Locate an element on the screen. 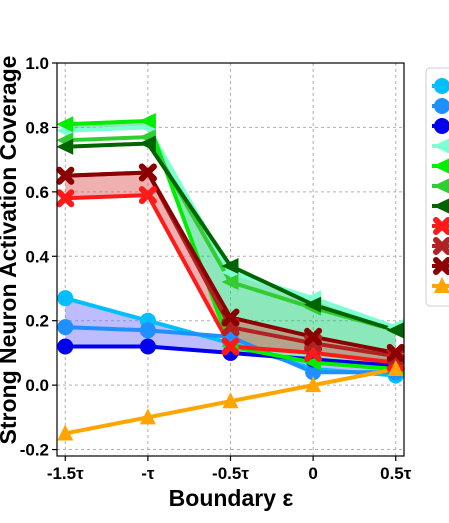  legend is located at coordinates (437, 187).